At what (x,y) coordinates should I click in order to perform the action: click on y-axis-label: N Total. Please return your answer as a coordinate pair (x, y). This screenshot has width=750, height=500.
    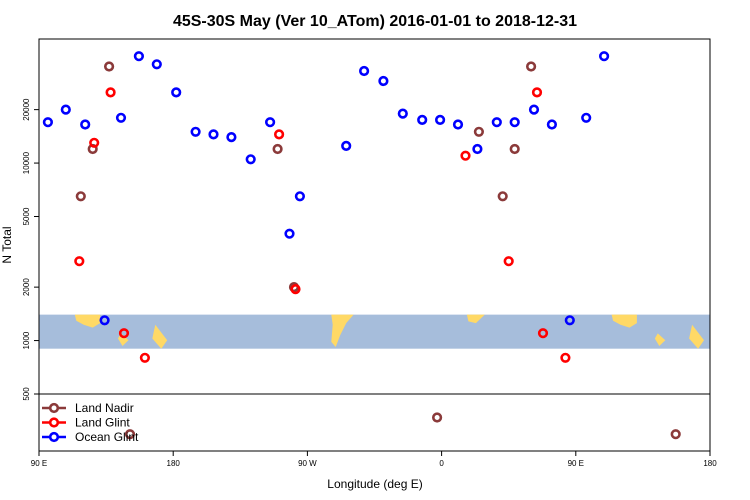
    Looking at the image, I should click on (7, 244).